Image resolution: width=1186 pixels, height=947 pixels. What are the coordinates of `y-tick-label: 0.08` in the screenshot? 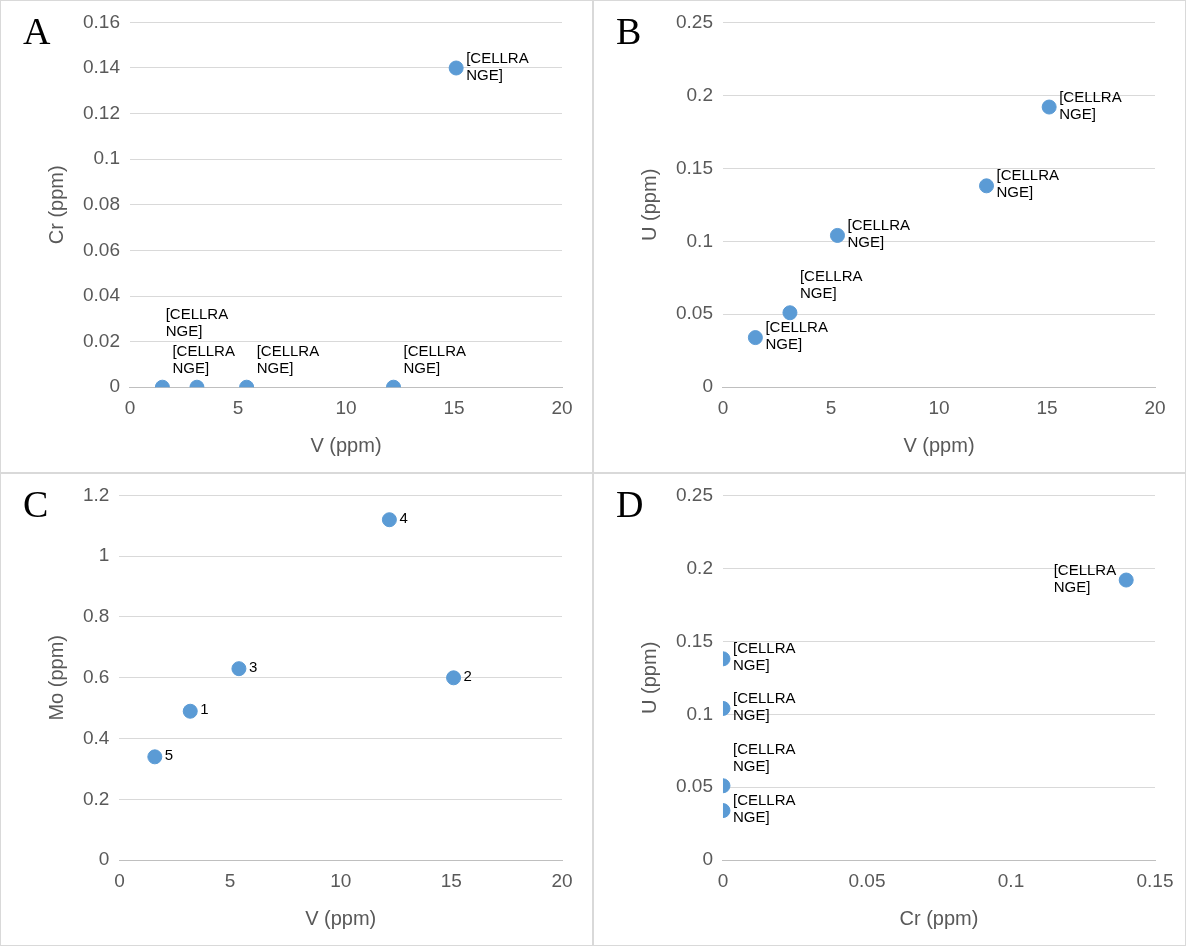 It's located at (101, 204).